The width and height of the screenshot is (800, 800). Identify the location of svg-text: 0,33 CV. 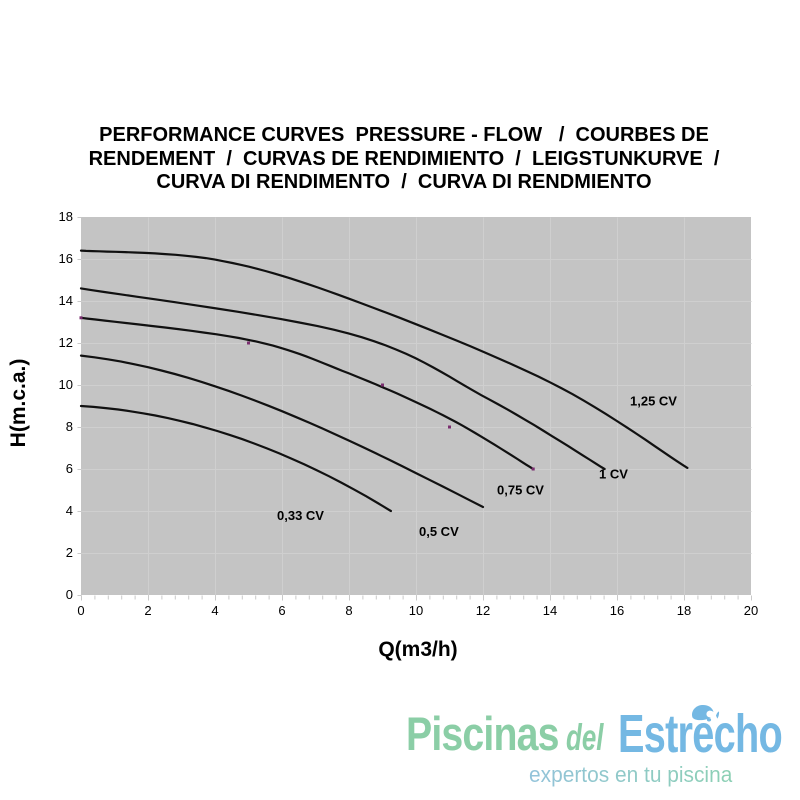
(300, 515).